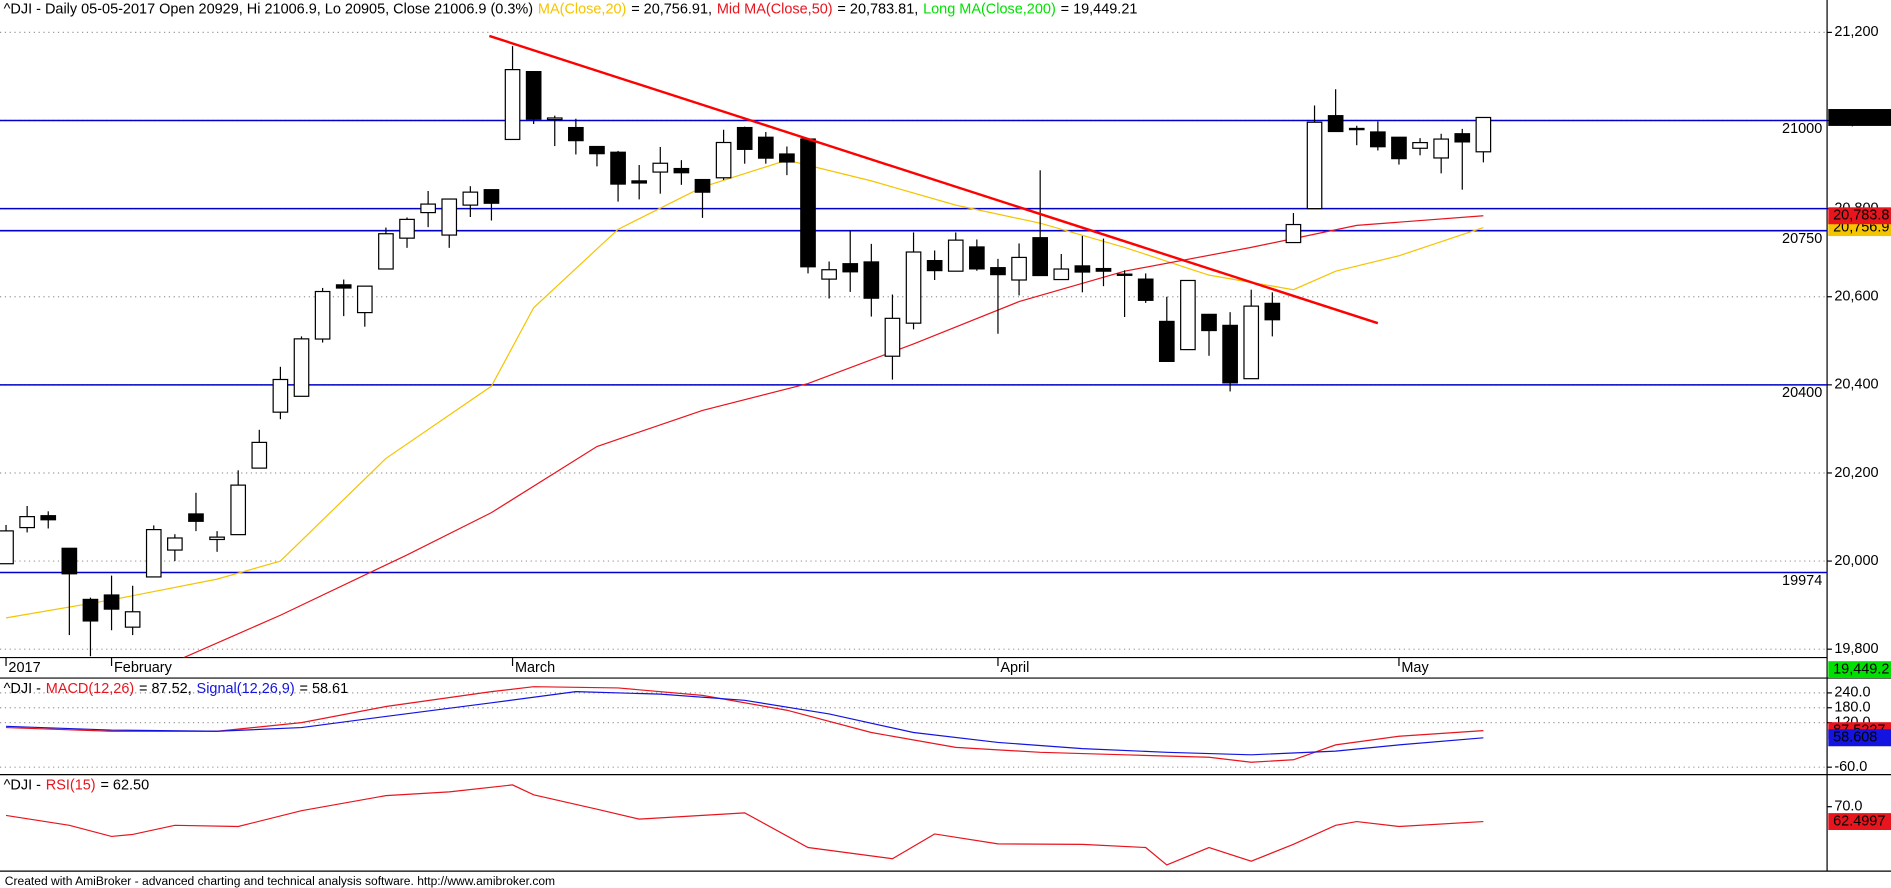 The height and width of the screenshot is (888, 1891). I want to click on legend-name: MACD(12,26), so click(90, 689).